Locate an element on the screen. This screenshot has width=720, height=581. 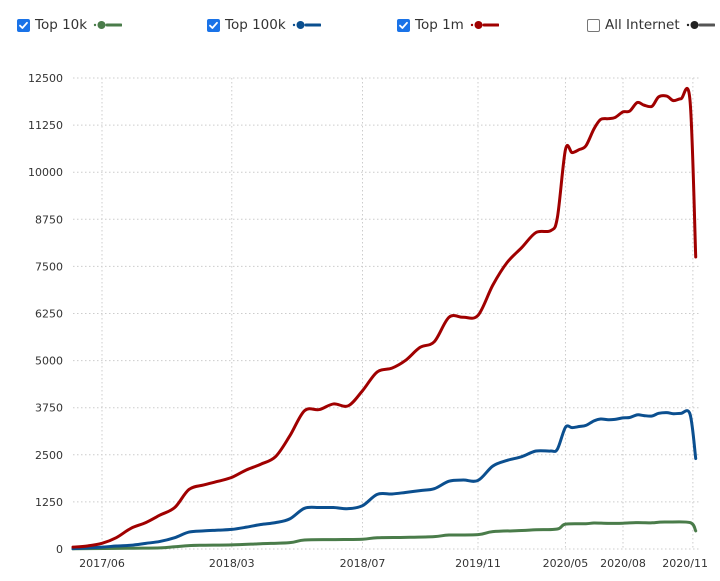
y-tick-label: 6250 is located at coordinates (49, 314).